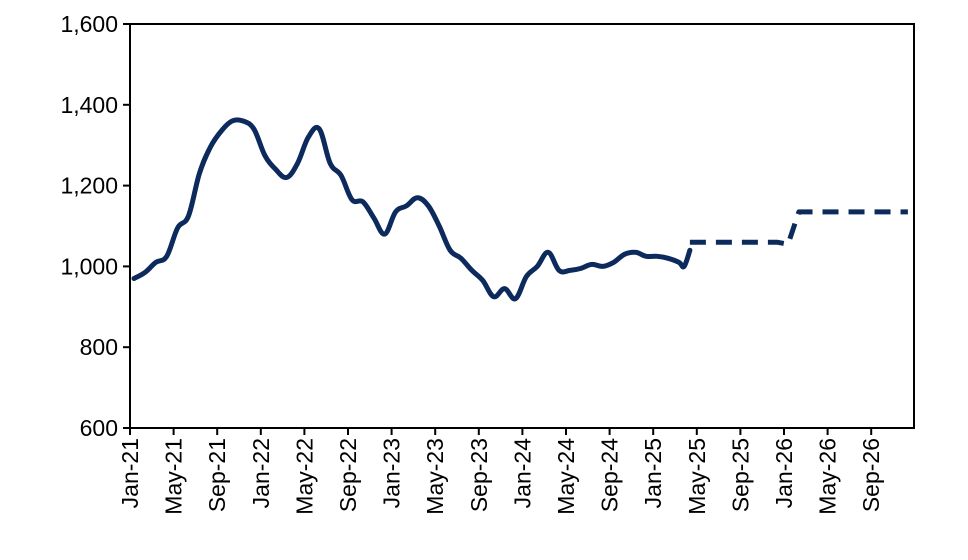 Image resolution: width=968 pixels, height=560 pixels. What do you see at coordinates (479, 475) in the screenshot?
I see `x-tick-label: Sep-23` at bounding box center [479, 475].